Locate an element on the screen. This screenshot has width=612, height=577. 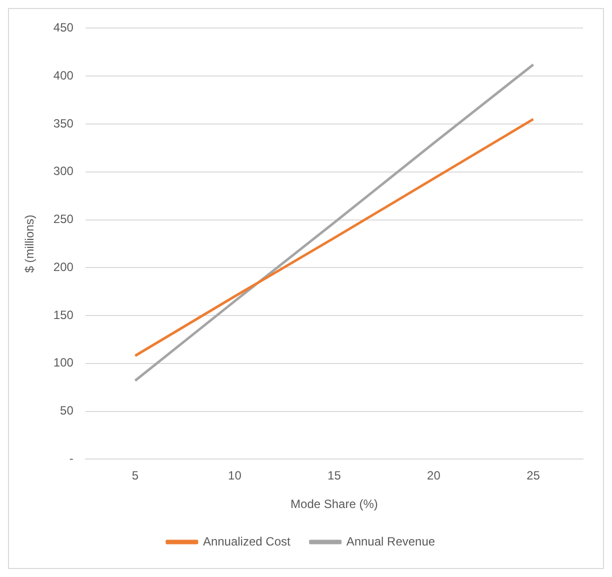
x-tick-label: 15 is located at coordinates (335, 475).